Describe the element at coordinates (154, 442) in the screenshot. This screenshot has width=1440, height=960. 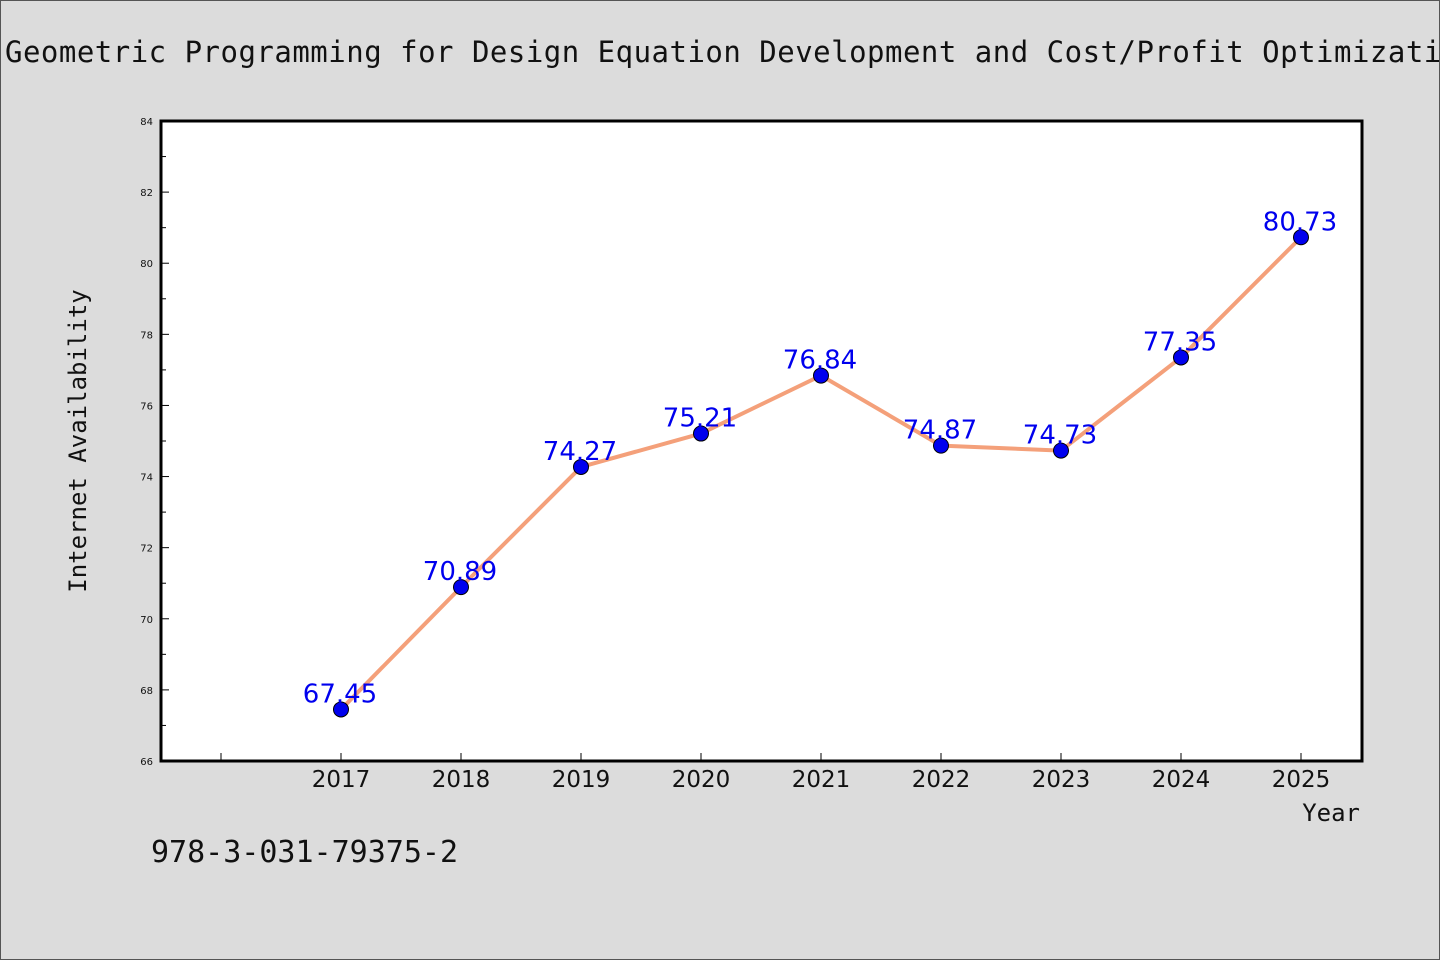
I see `y-axis: 66 68 70 72 74 76 78 80 82 84` at that location.